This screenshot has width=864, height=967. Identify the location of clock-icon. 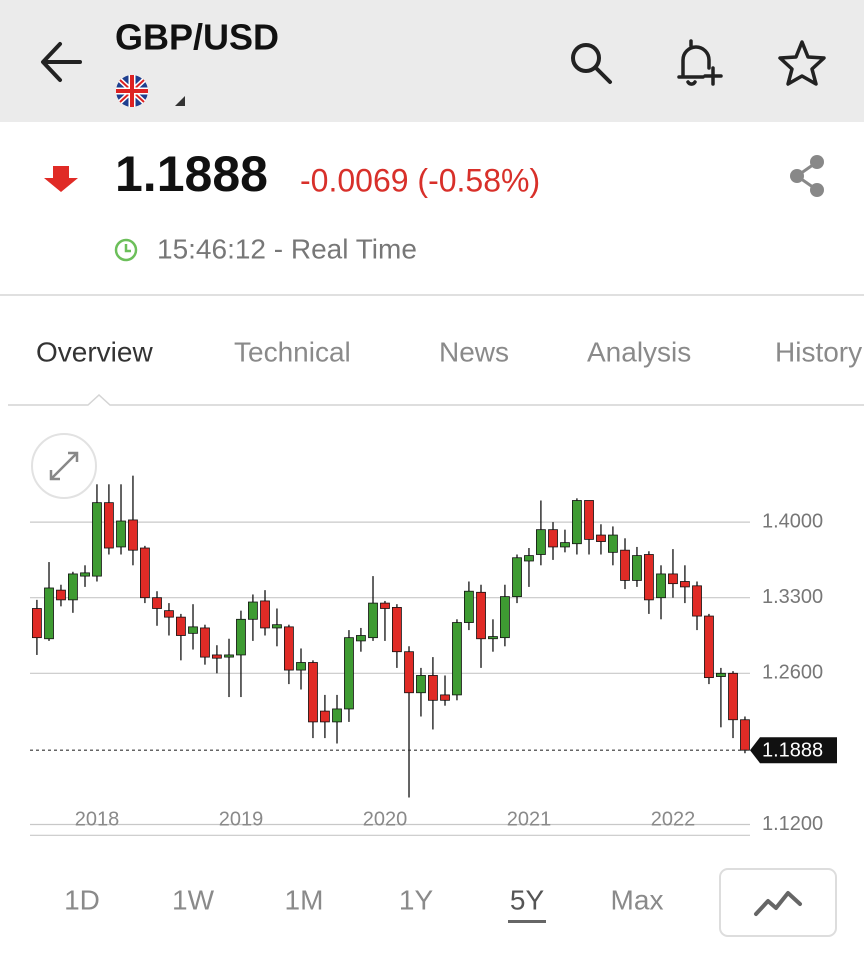
(126, 250).